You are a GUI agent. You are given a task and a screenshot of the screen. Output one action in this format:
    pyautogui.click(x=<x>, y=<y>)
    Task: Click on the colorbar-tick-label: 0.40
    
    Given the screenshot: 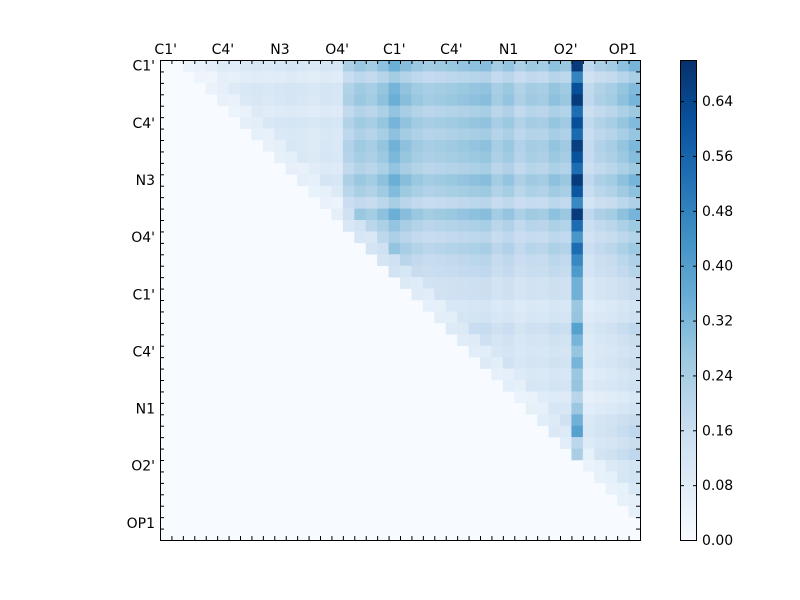 What is the action you would take?
    pyautogui.click(x=717, y=267)
    